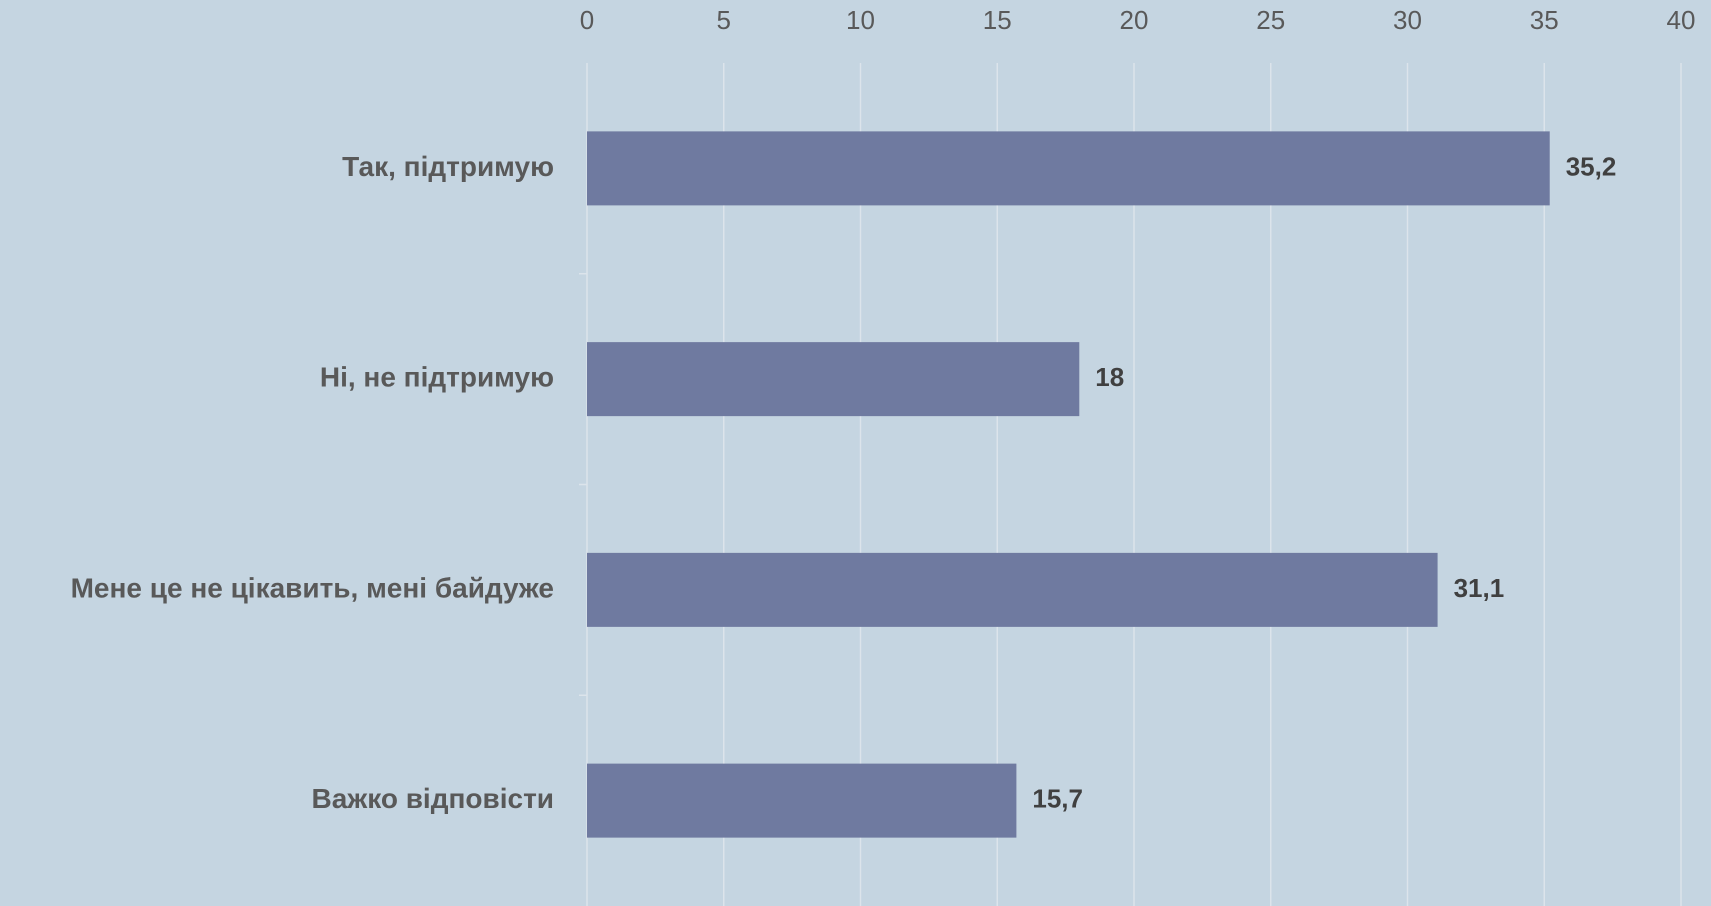 This screenshot has width=1711, height=906. What do you see at coordinates (312, 587) in the screenshot?
I see `y-tick-label: Мене це не цікавить, мені байдуже` at bounding box center [312, 587].